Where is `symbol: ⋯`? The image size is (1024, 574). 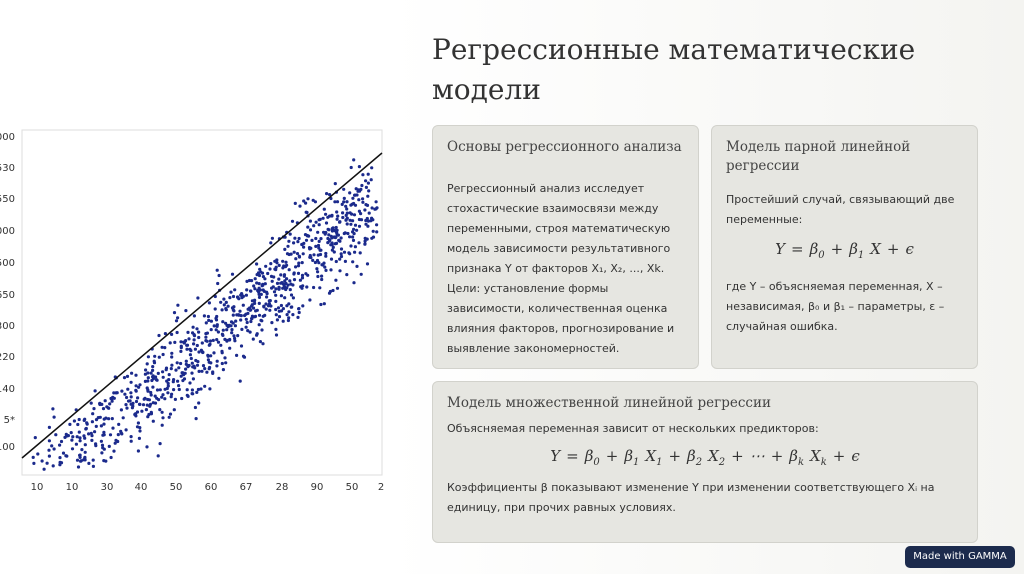 symbol: ⋯ is located at coordinates (757, 456).